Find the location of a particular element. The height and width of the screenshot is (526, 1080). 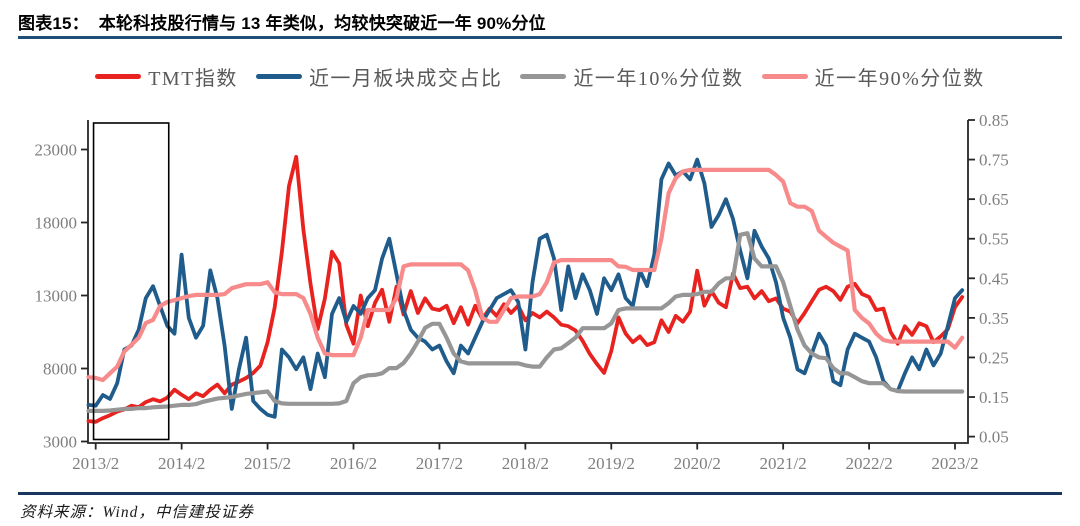

highlight-box is located at coordinates (131, 281).